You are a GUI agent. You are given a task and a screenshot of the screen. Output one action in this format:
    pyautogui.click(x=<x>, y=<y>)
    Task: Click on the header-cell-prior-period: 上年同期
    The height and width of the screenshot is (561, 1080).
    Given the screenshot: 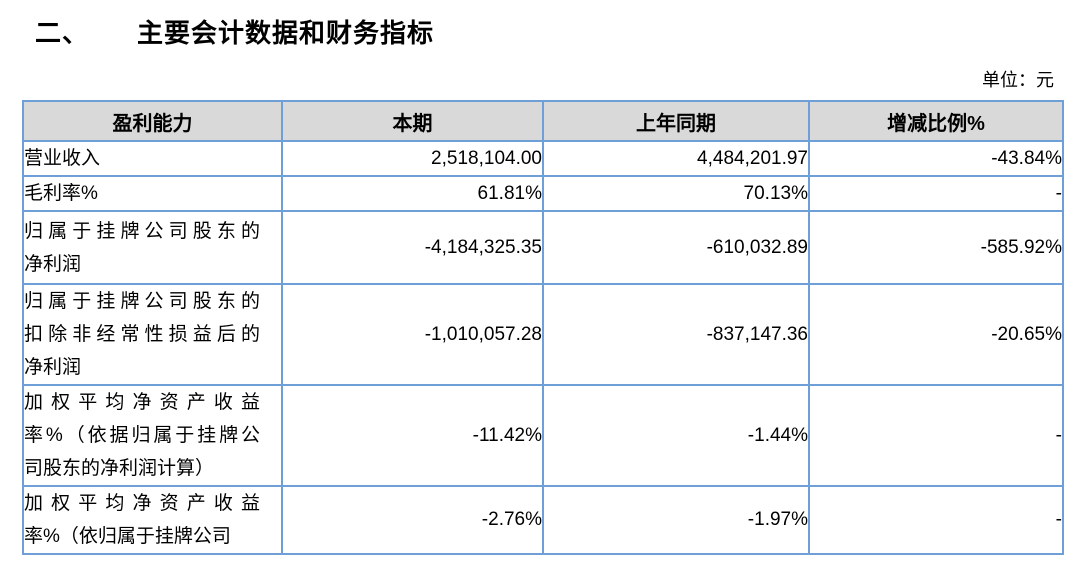 What is the action you would take?
    pyautogui.click(x=676, y=121)
    